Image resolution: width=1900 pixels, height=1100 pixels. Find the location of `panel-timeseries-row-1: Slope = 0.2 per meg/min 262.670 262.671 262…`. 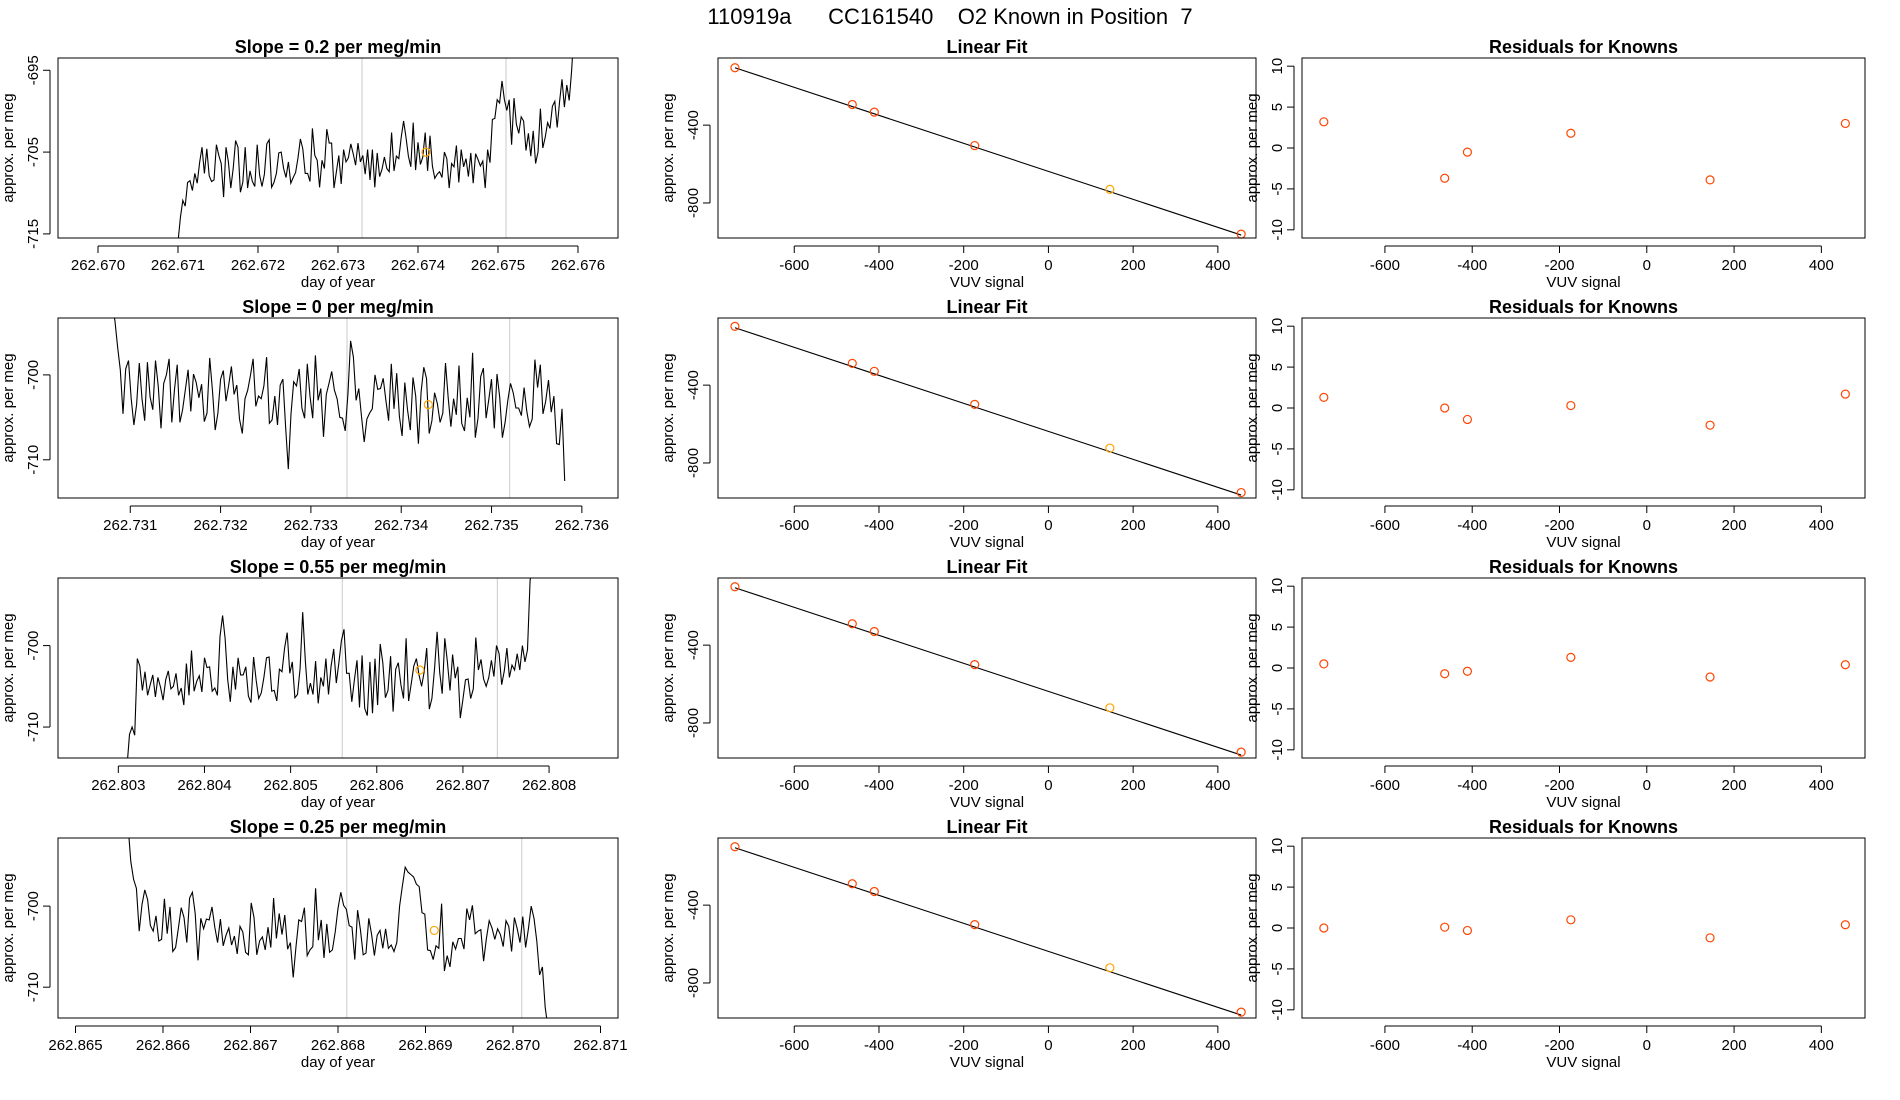

panel-timeseries-row-1: Slope = 0.2 per meg/min 262.670 262.671 262… is located at coordinates (309, 164).